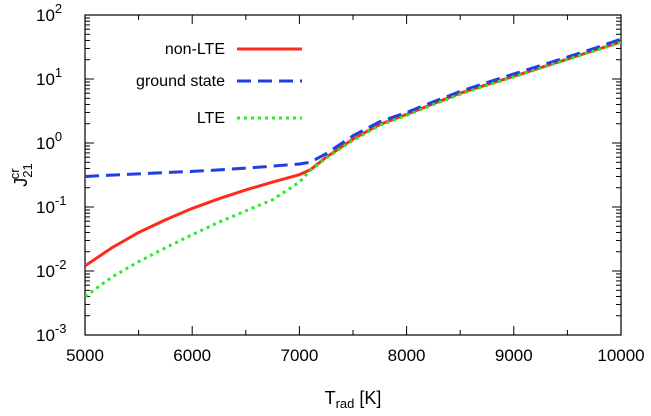 The height and width of the screenshot is (416, 651). Describe the element at coordinates (49, 77) in the screenshot. I see `y-tick-label: 10¹` at that location.